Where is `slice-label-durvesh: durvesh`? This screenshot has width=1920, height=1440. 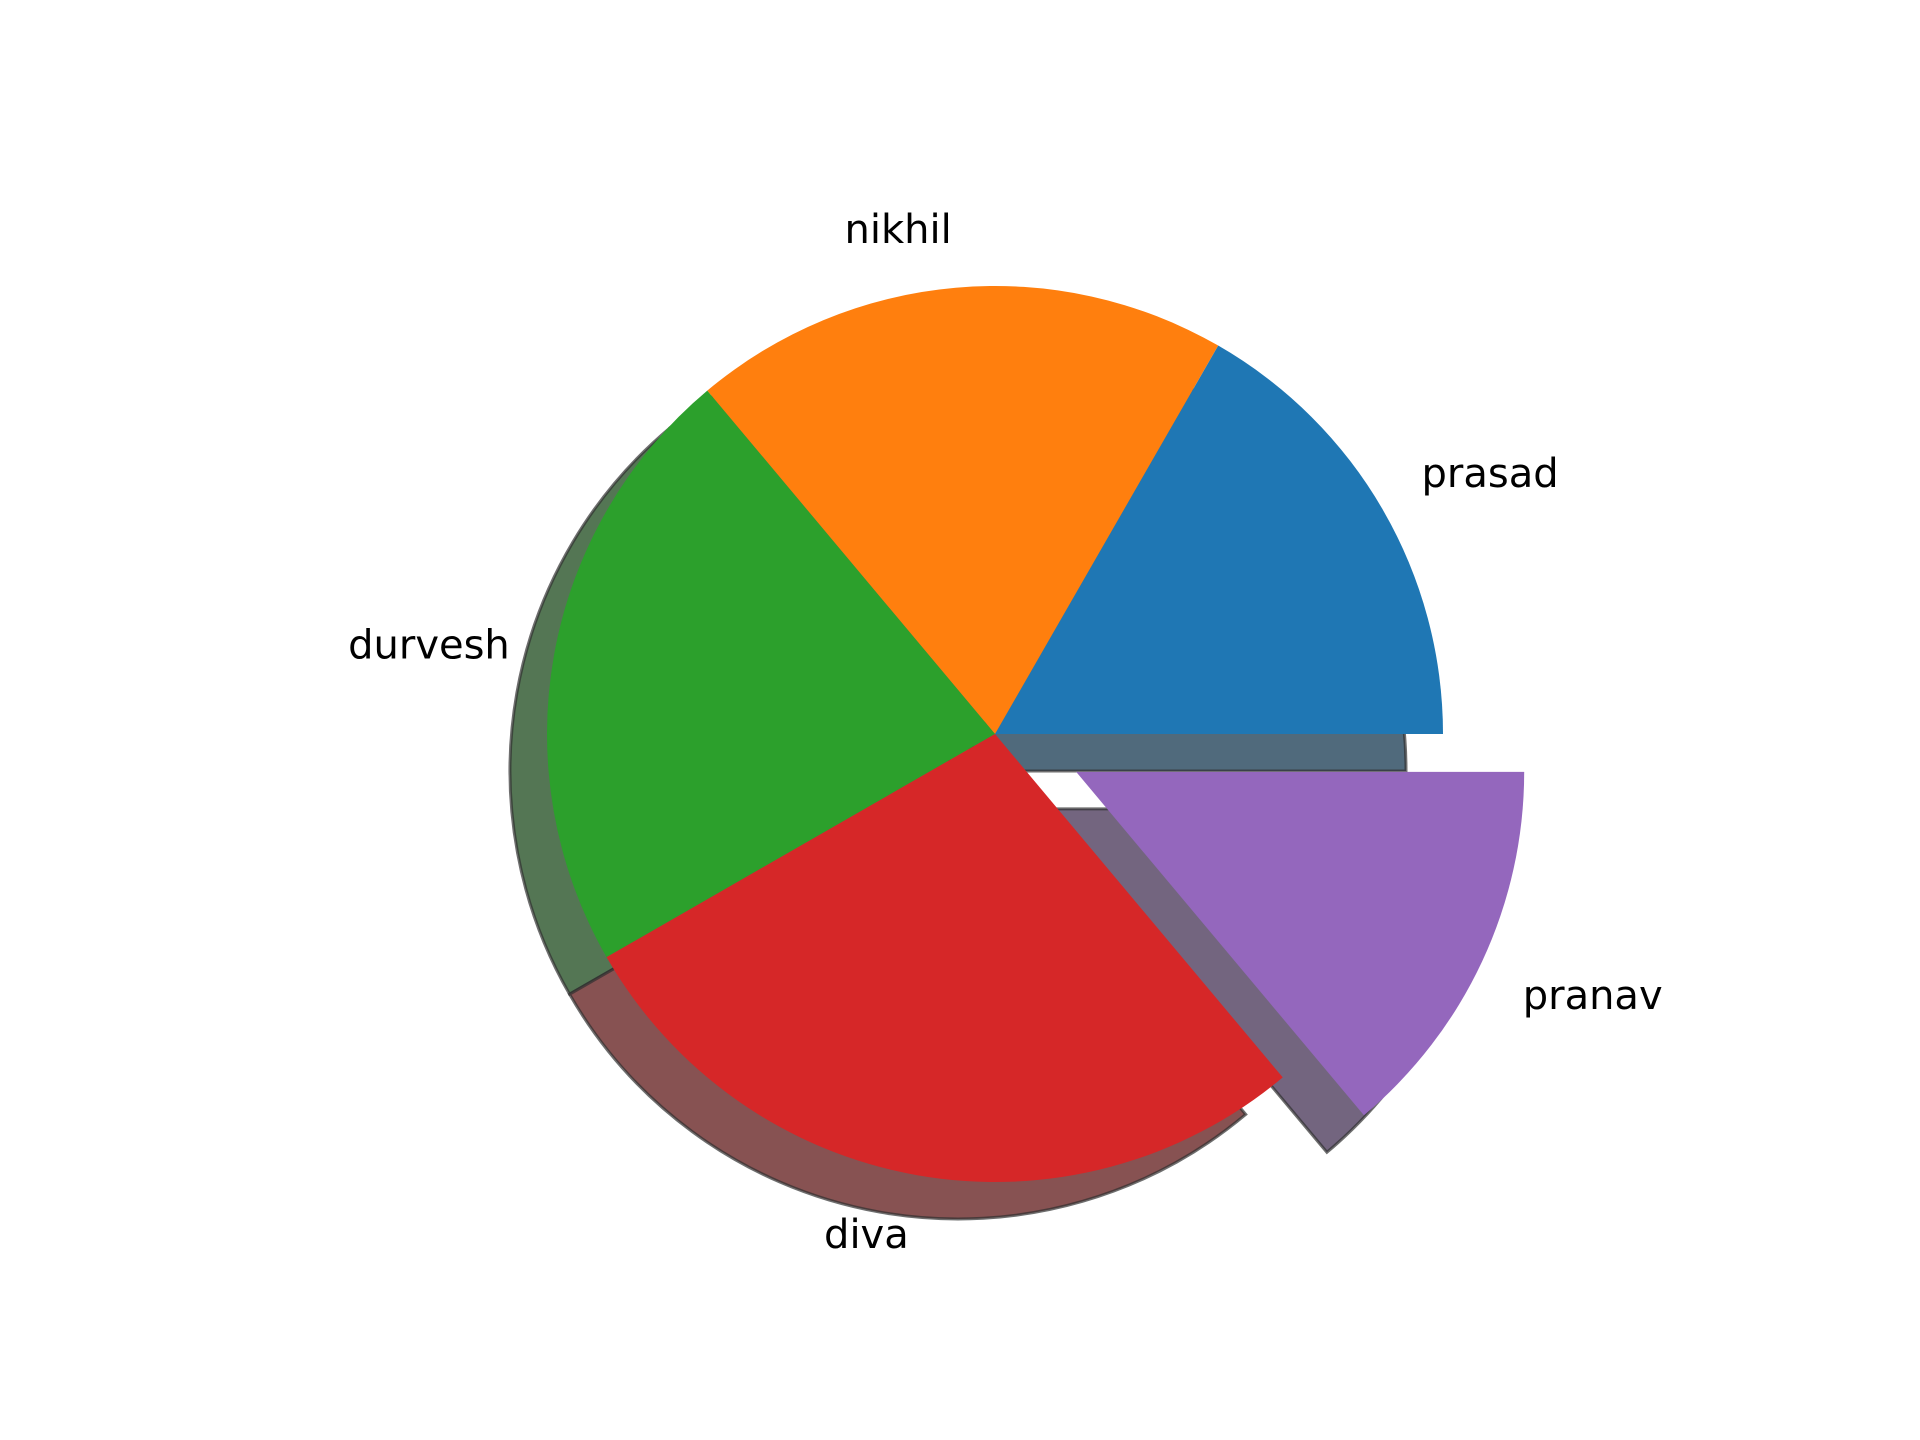
slice-label-durvesh: durvesh is located at coordinates (429, 646).